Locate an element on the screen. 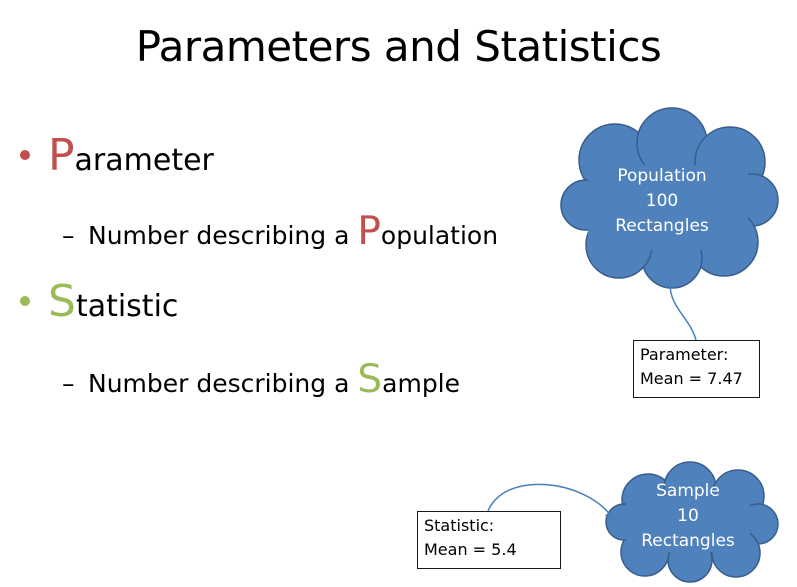 The image size is (797, 587). bullet-dot-parameter is located at coordinates (25, 155).